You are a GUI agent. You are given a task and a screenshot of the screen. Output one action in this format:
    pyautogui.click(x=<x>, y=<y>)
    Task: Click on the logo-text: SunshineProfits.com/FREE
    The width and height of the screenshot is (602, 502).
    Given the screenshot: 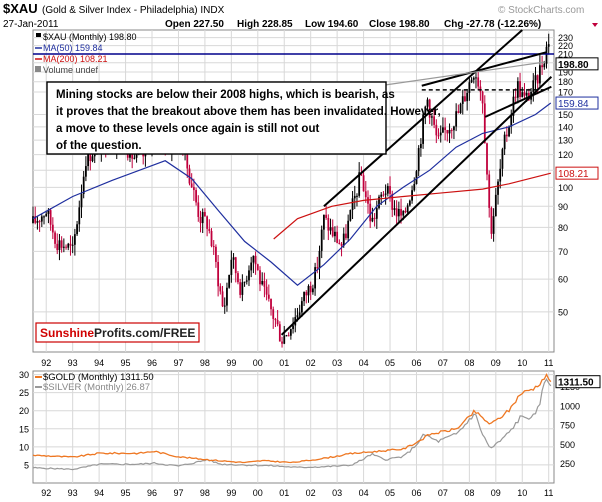 What is the action you would take?
    pyautogui.click(x=117, y=333)
    